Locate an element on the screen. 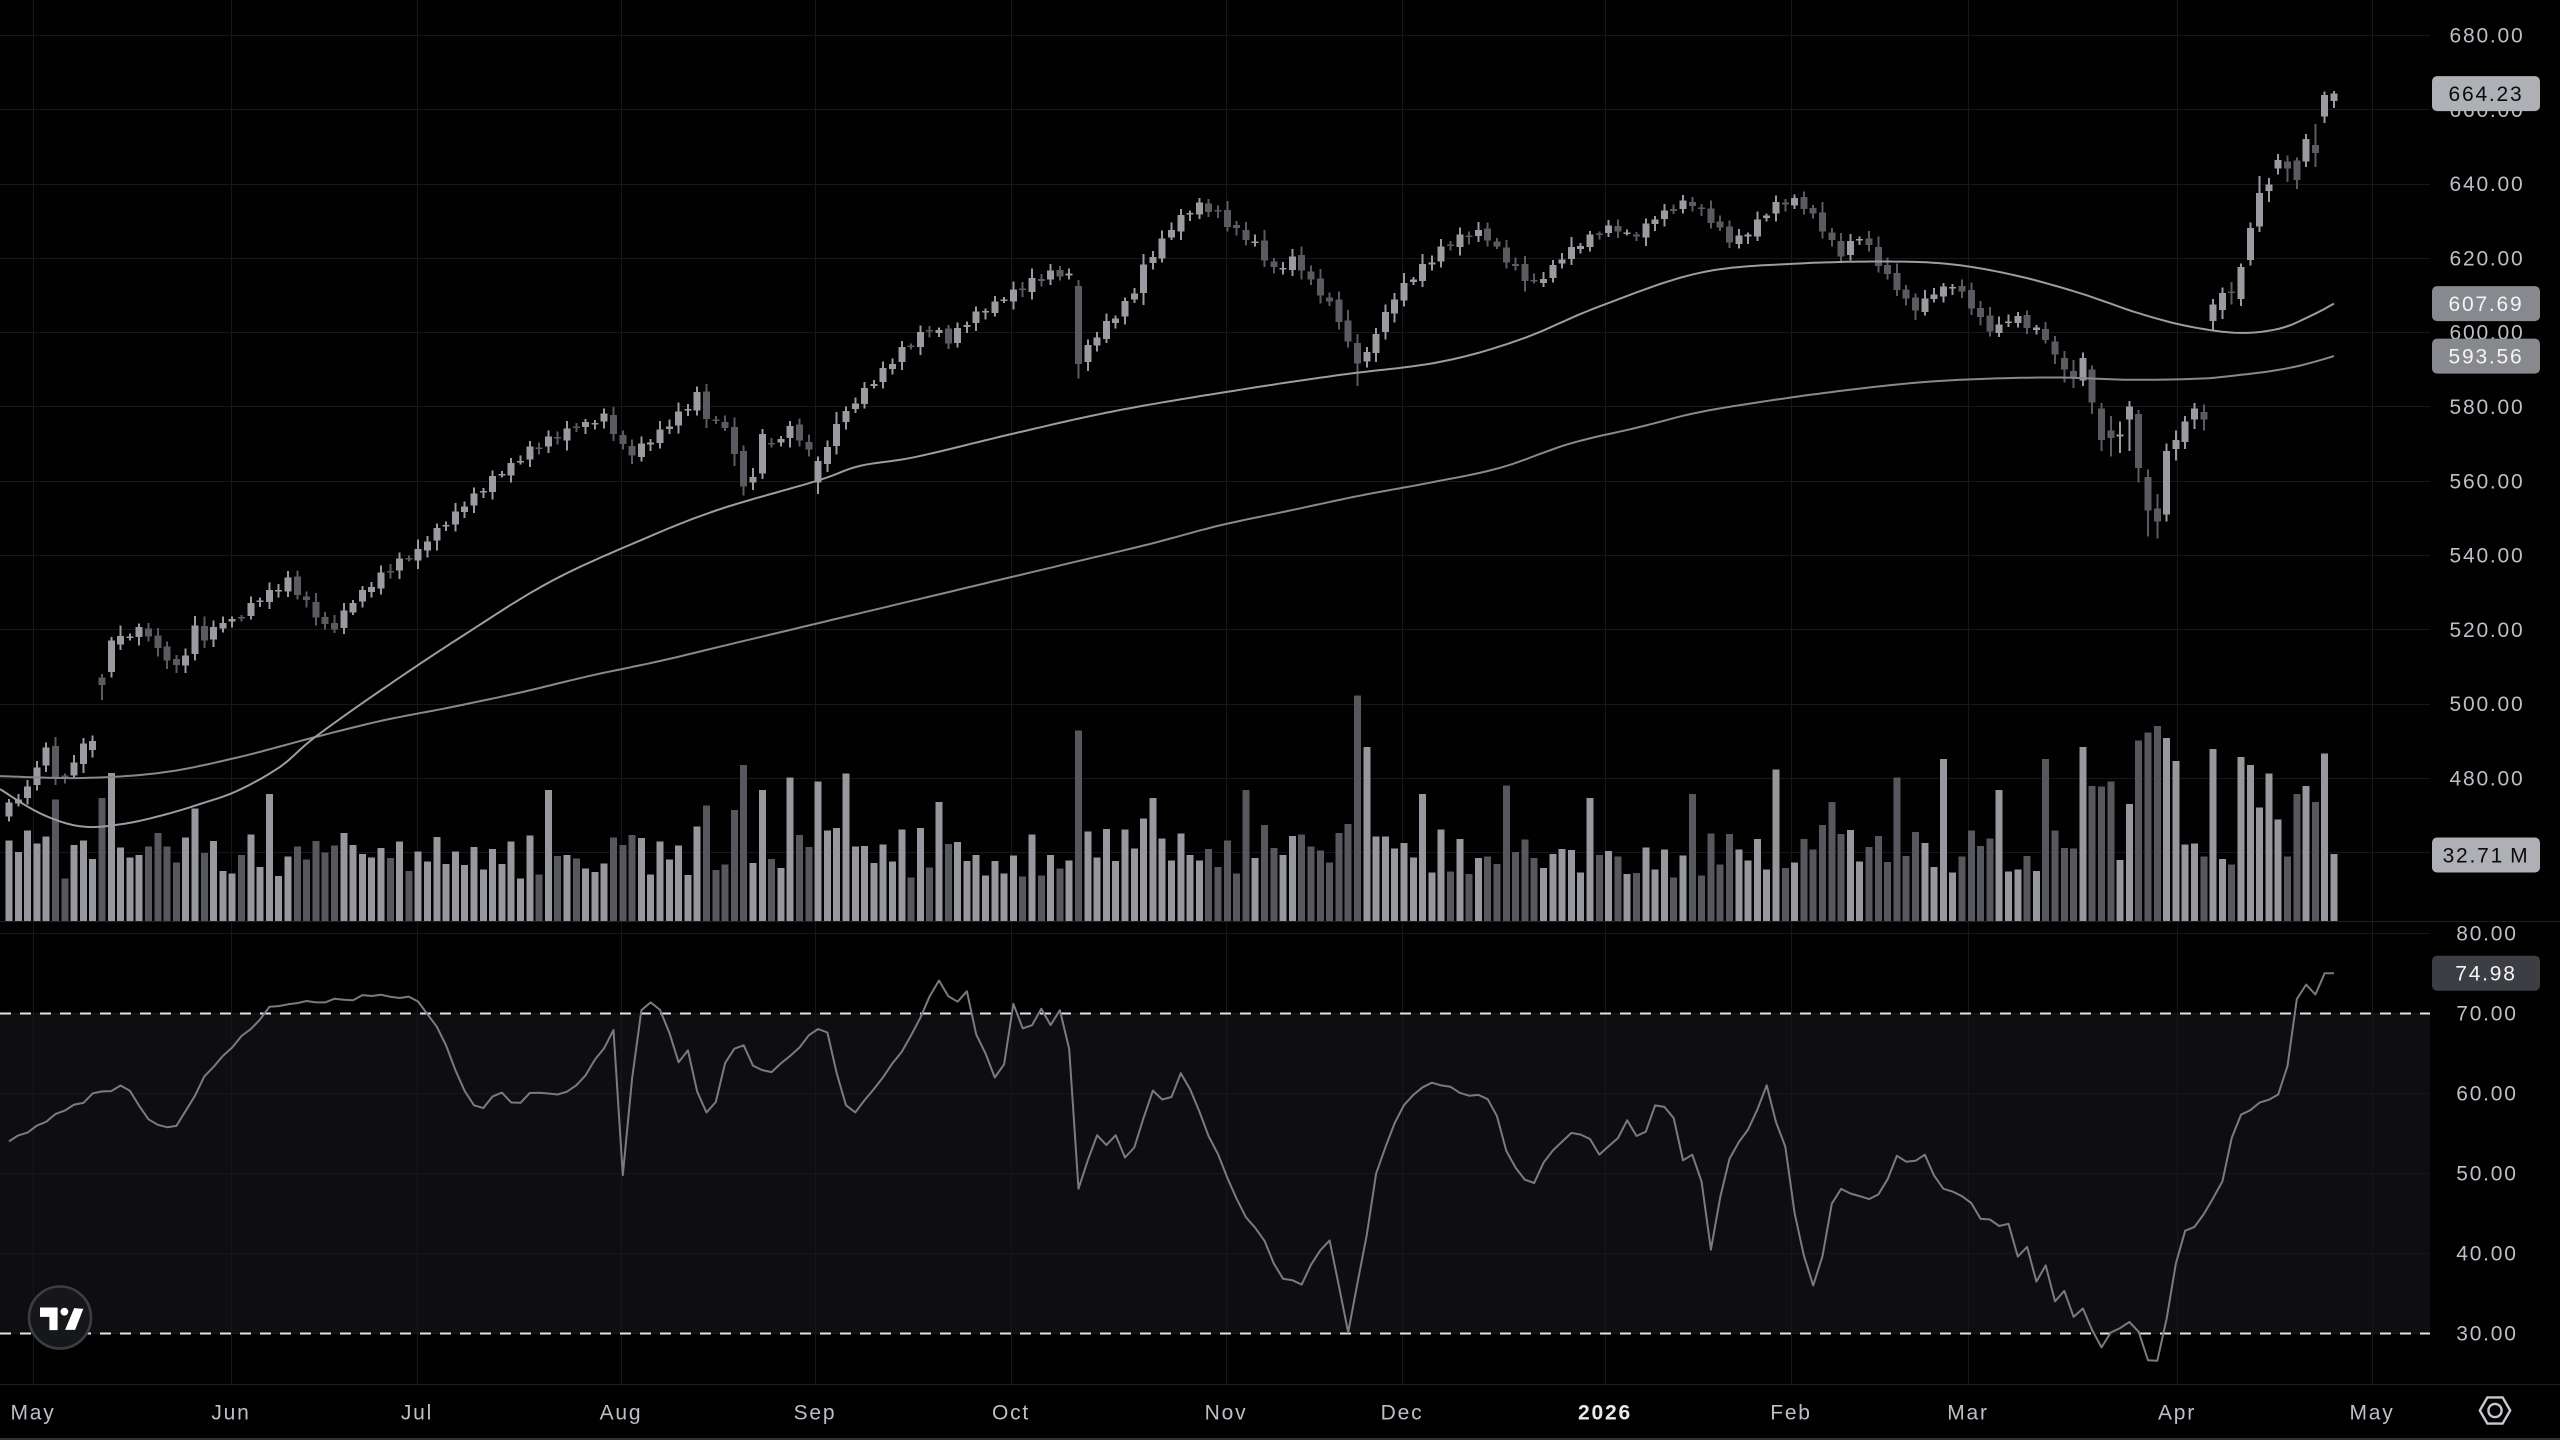 Image resolution: width=2560 pixels, height=1440 pixels. svg-text: 640.00 is located at coordinates (2486, 184).